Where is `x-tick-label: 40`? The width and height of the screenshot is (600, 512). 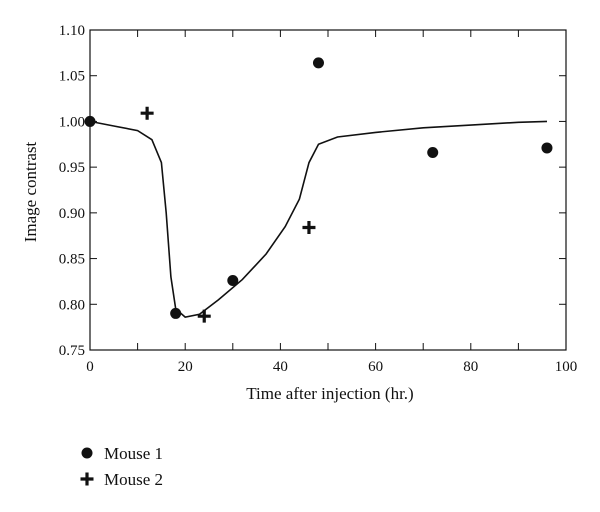 x-tick-label: 40 is located at coordinates (280, 367).